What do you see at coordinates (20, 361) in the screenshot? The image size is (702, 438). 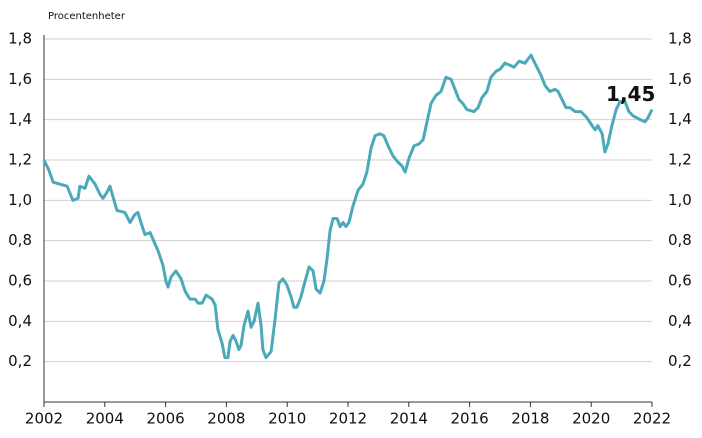 I see `y-tick-label: 0,2` at bounding box center [20, 361].